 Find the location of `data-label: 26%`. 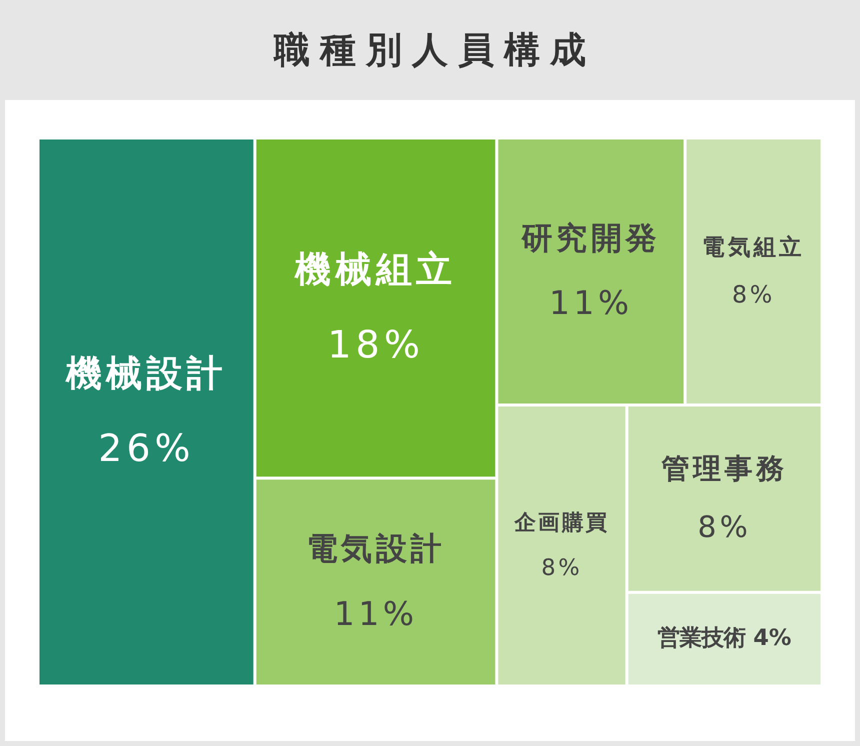

data-label: 26% is located at coordinates (146, 448).